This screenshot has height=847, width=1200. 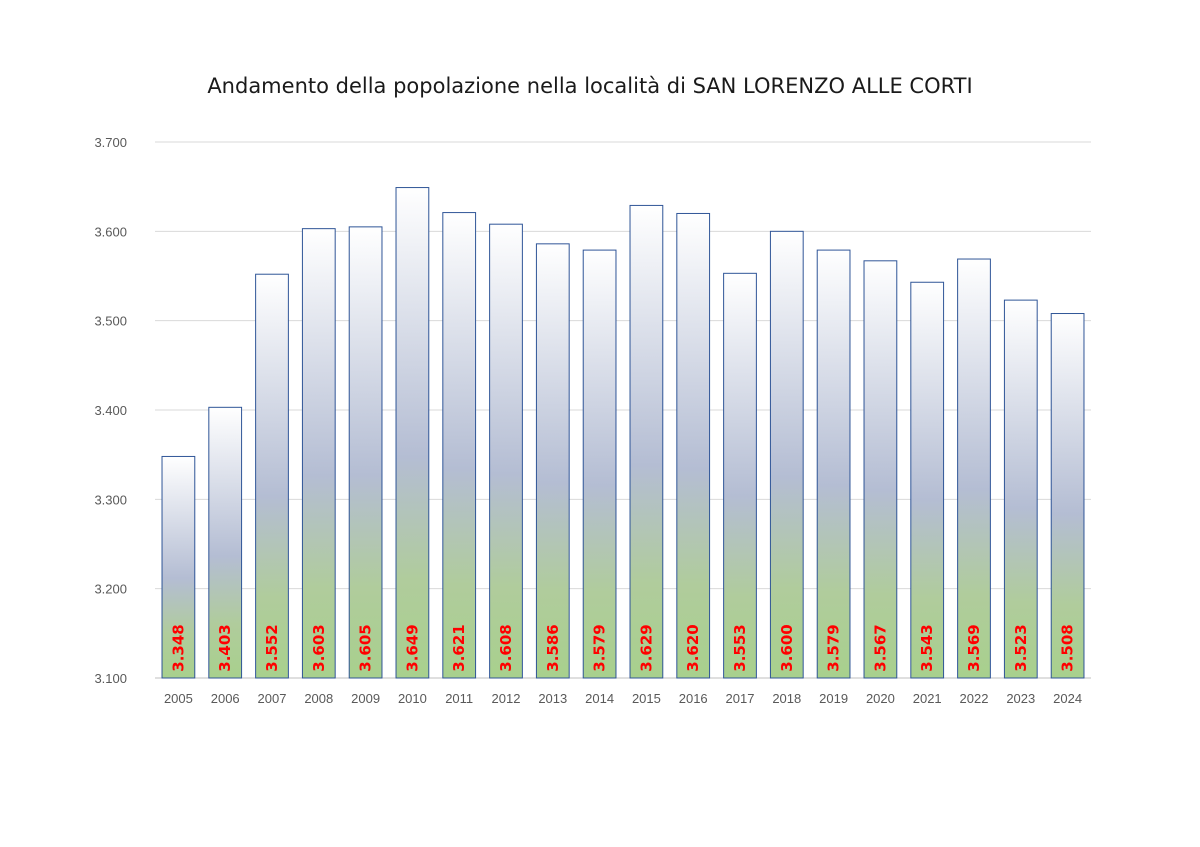 I want to click on x-tick-label: 2010, so click(x=412, y=698).